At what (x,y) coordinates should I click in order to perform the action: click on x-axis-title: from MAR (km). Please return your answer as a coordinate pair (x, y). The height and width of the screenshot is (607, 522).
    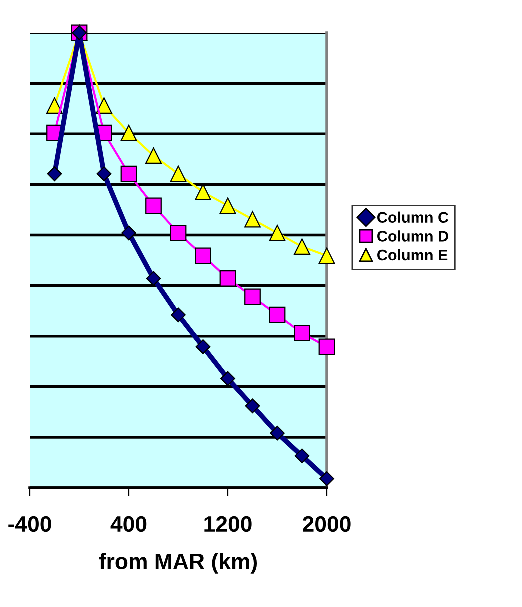
    Looking at the image, I should click on (178, 563).